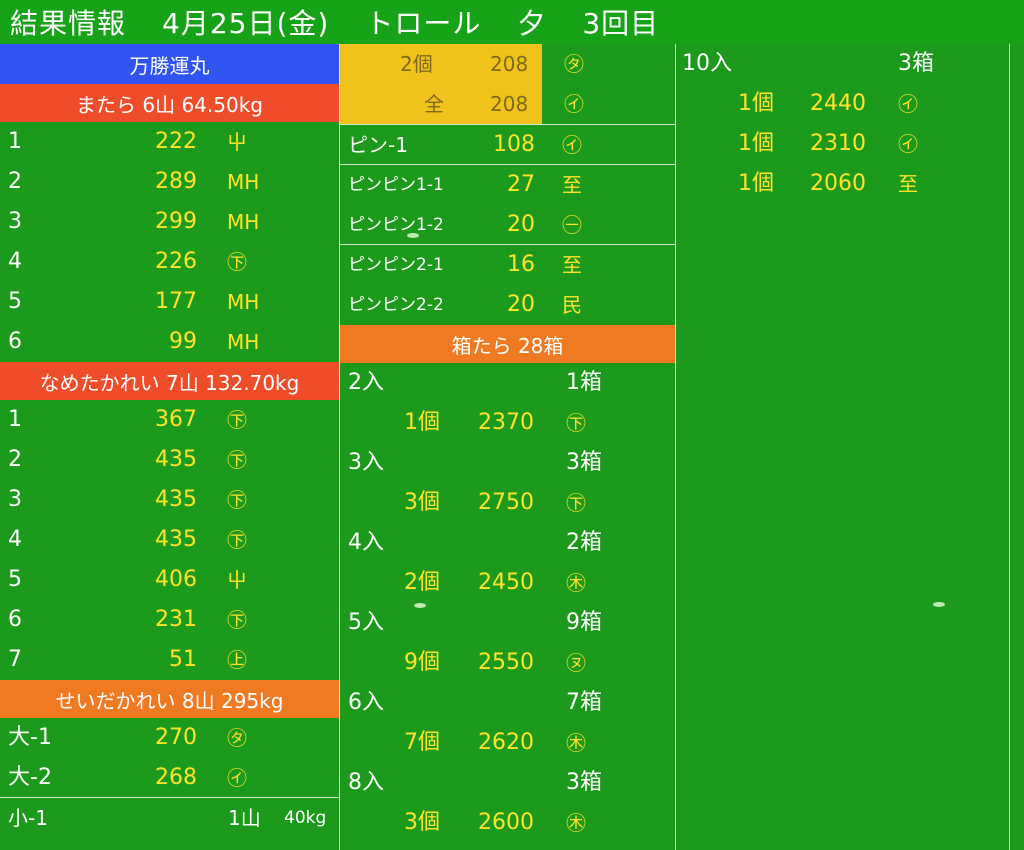  I want to click on auction-date: 4月25日(金), so click(246, 23).